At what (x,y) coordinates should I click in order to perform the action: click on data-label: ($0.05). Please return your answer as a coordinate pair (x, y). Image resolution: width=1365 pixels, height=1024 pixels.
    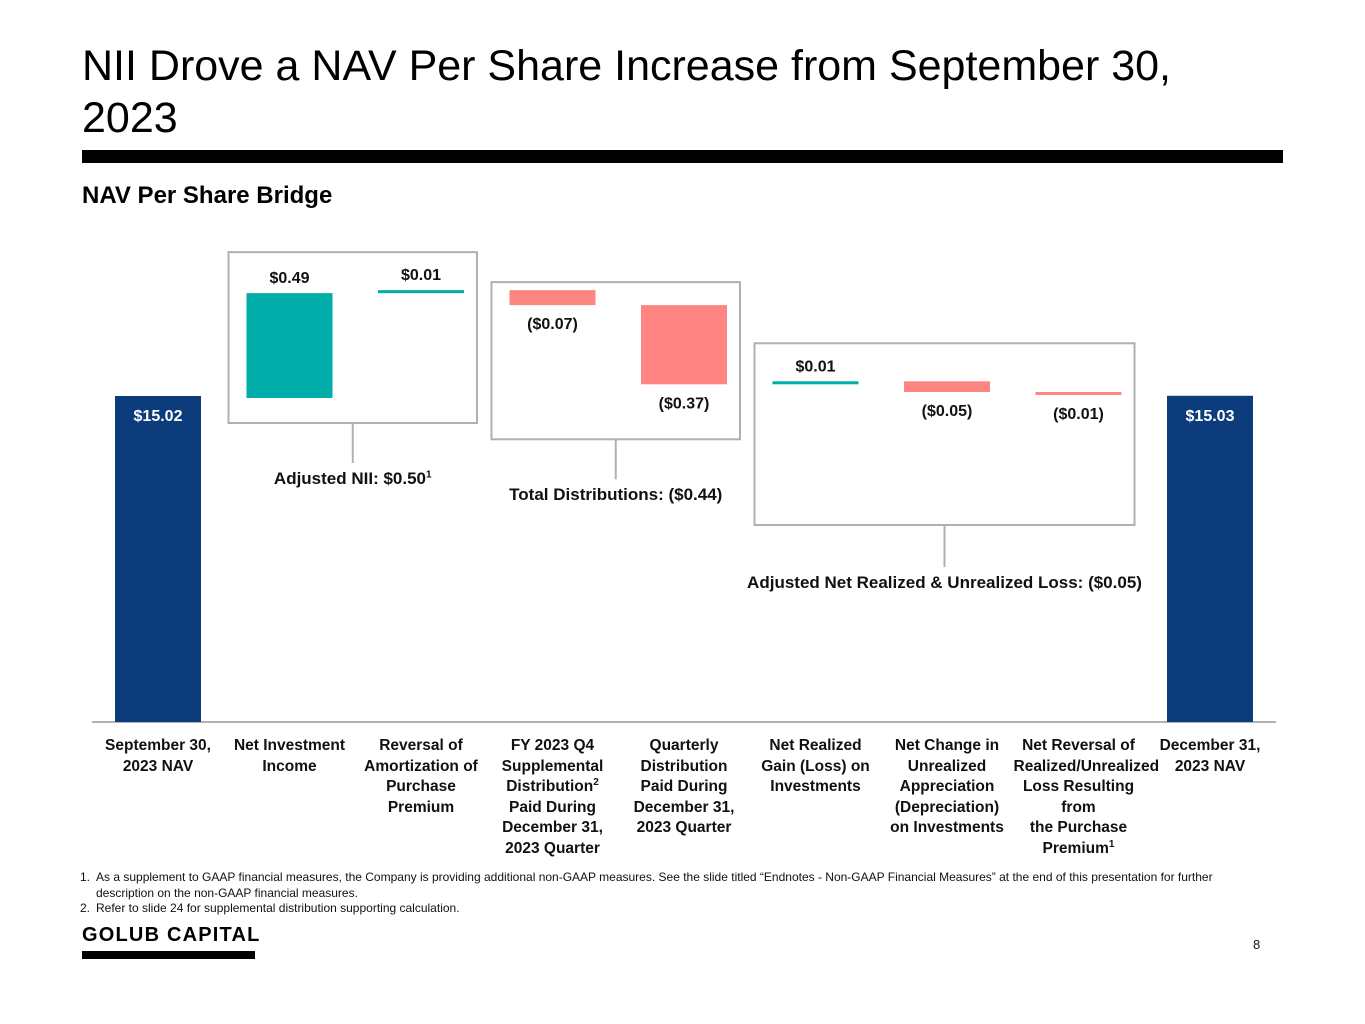
    Looking at the image, I should click on (947, 411).